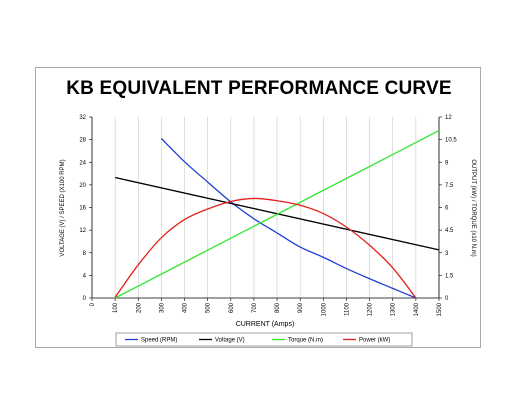  Describe the element at coordinates (63, 207) in the screenshot. I see `y-axis-left-label: VOLTAGE (V) / SPEED (X100 RPM)` at that location.